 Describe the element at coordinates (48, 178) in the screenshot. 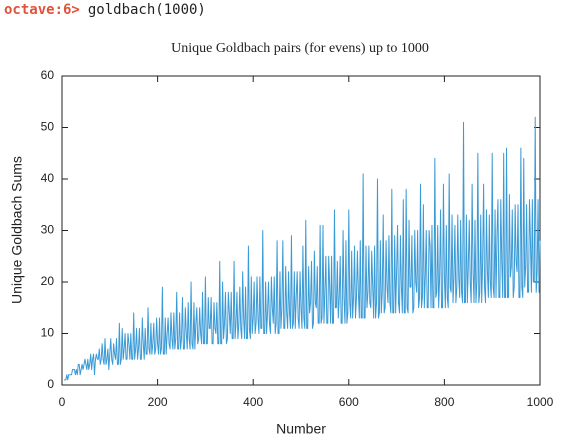

I see `y-tick-label: 40` at that location.